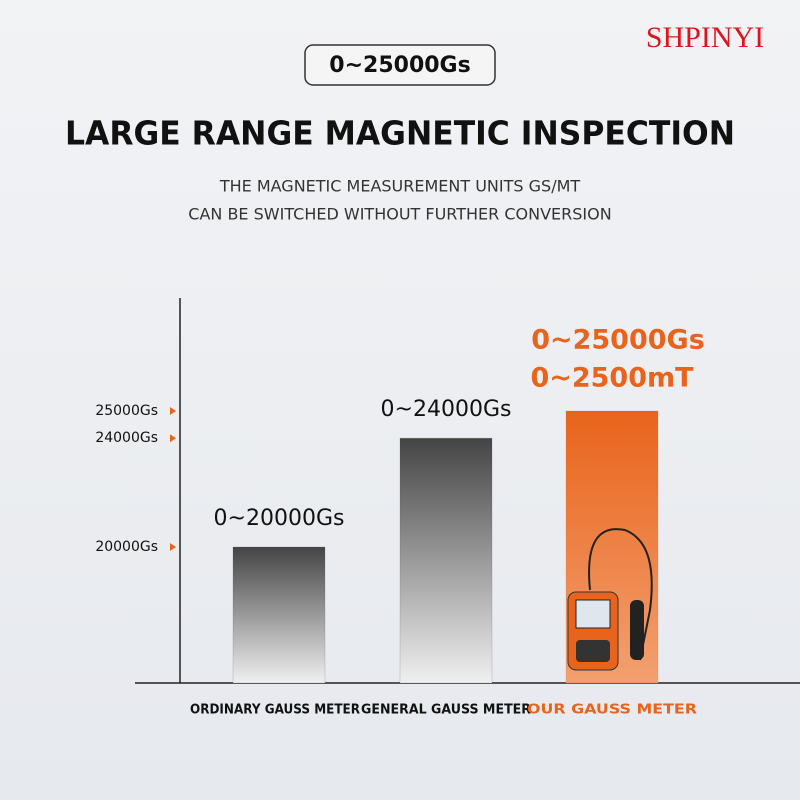 This screenshot has height=804, width=800. I want to click on x-tick-label: ORDINARY GAUSS METER, so click(275, 710).